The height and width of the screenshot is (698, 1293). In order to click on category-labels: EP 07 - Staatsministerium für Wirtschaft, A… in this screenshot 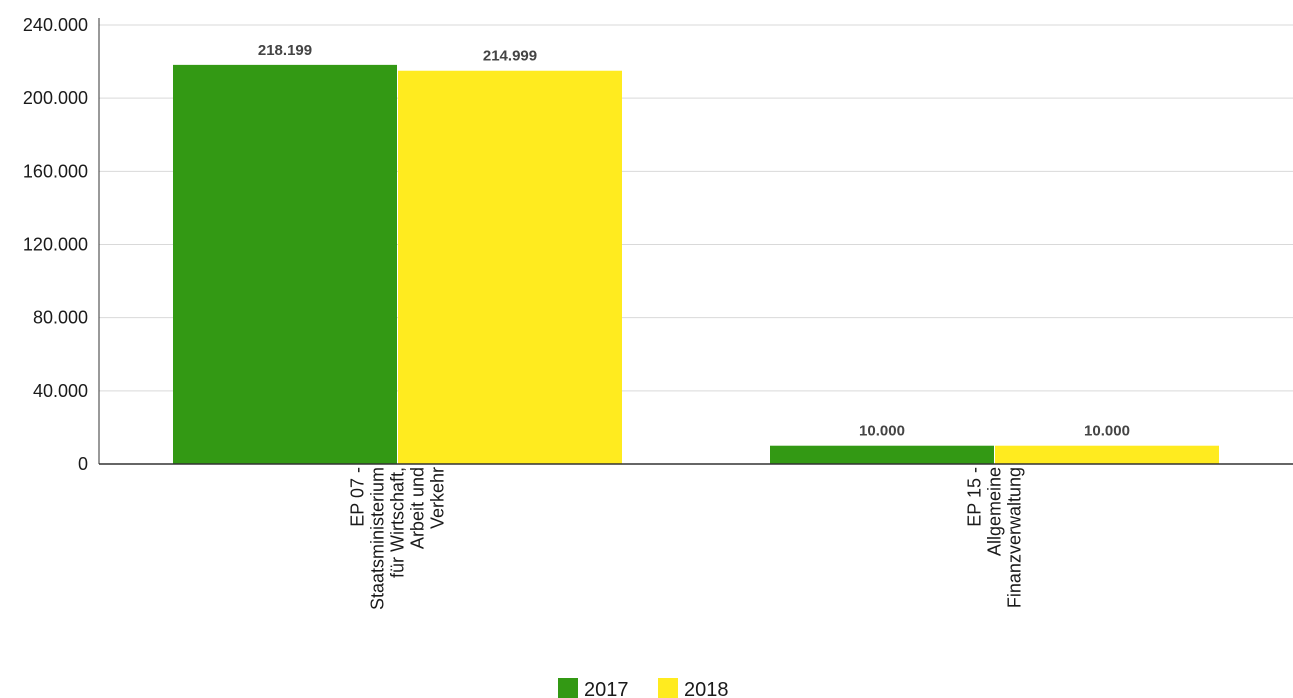, I will do `click(686, 538)`.